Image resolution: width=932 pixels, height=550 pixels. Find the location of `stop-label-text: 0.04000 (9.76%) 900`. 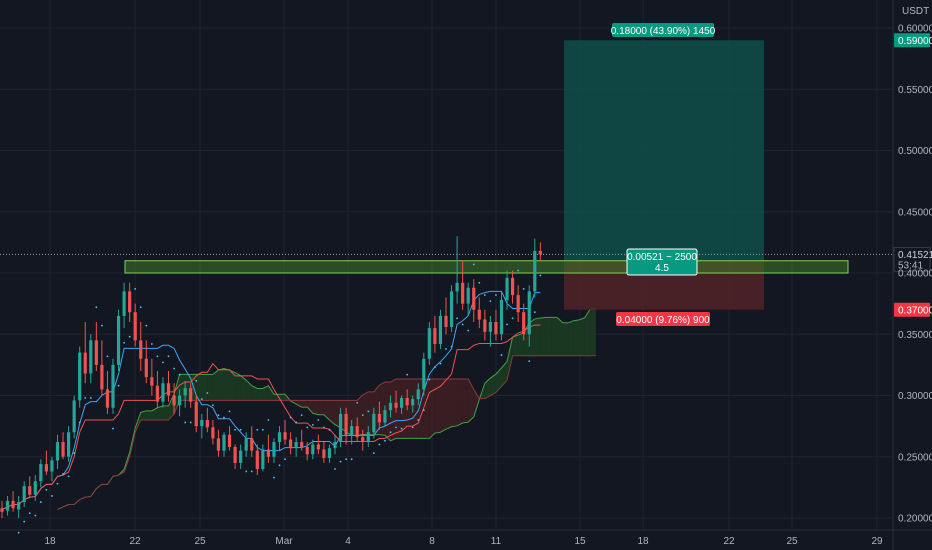

stop-label-text: 0.04000 (9.76%) 900 is located at coordinates (663, 320).